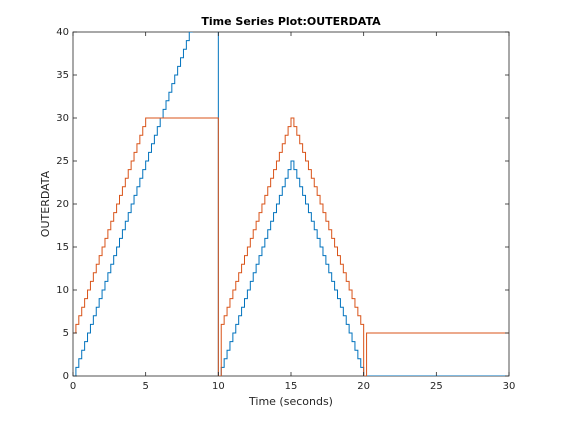 Image resolution: width=564 pixels, height=423 pixels. What do you see at coordinates (509, 386) in the screenshot?
I see `x-tick-label: 30` at bounding box center [509, 386].